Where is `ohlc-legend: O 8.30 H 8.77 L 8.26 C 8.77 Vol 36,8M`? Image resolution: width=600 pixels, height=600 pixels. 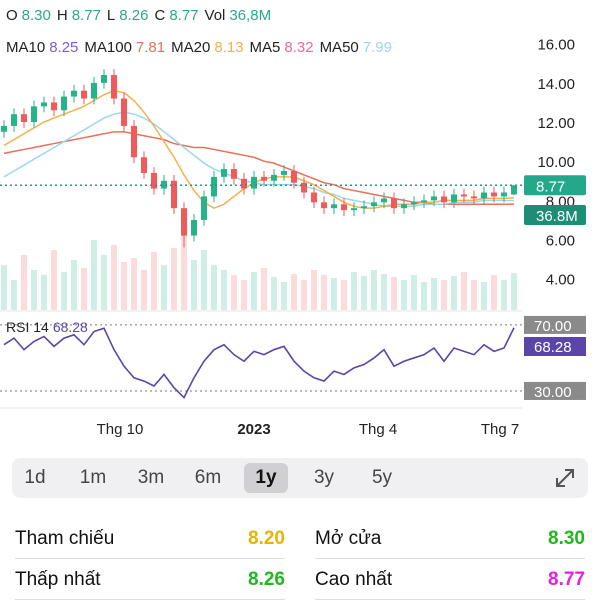
ohlc-legend: O 8.30 H 8.77 L 8.26 C 8.77 Vol 36,8M is located at coordinates (138, 15).